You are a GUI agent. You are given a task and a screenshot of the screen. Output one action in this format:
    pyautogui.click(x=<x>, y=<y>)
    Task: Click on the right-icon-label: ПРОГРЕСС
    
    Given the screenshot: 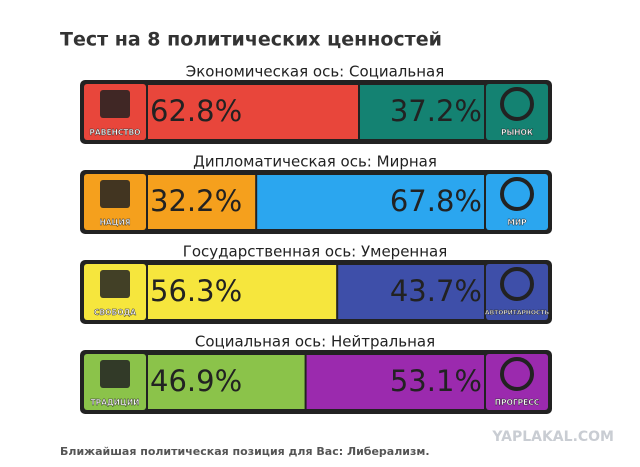 What is the action you would take?
    pyautogui.click(x=517, y=402)
    